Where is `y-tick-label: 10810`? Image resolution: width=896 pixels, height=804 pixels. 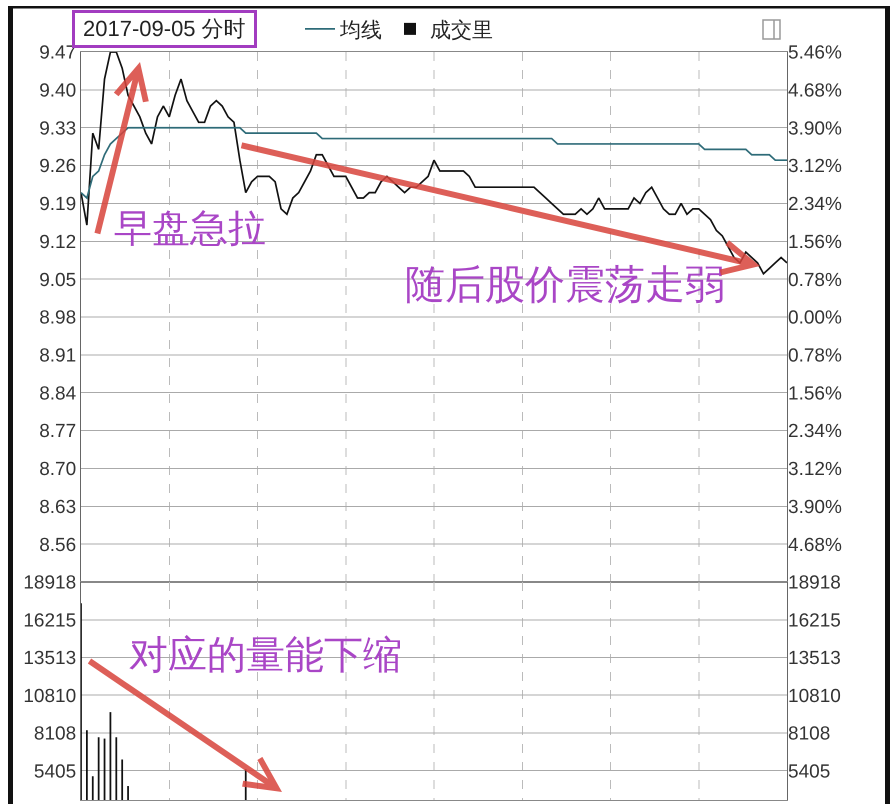
y-tick-label: 10810 is located at coordinates (49, 696).